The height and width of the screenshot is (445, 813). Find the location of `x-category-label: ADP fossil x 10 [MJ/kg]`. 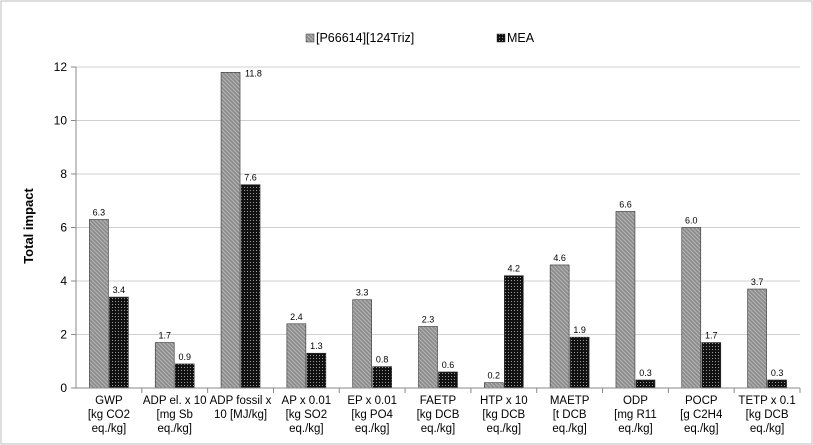

x-category-label: ADP fossil x 10 [MJ/kg] is located at coordinates (241, 408).